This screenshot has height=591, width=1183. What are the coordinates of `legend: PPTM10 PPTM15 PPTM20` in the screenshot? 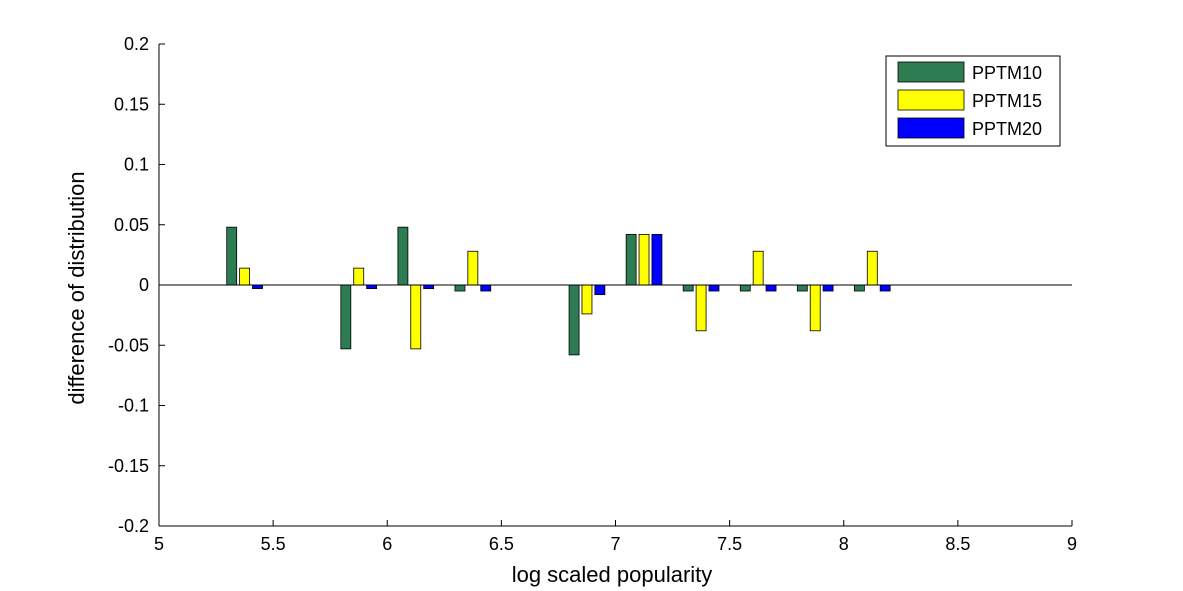 It's located at (973, 101).